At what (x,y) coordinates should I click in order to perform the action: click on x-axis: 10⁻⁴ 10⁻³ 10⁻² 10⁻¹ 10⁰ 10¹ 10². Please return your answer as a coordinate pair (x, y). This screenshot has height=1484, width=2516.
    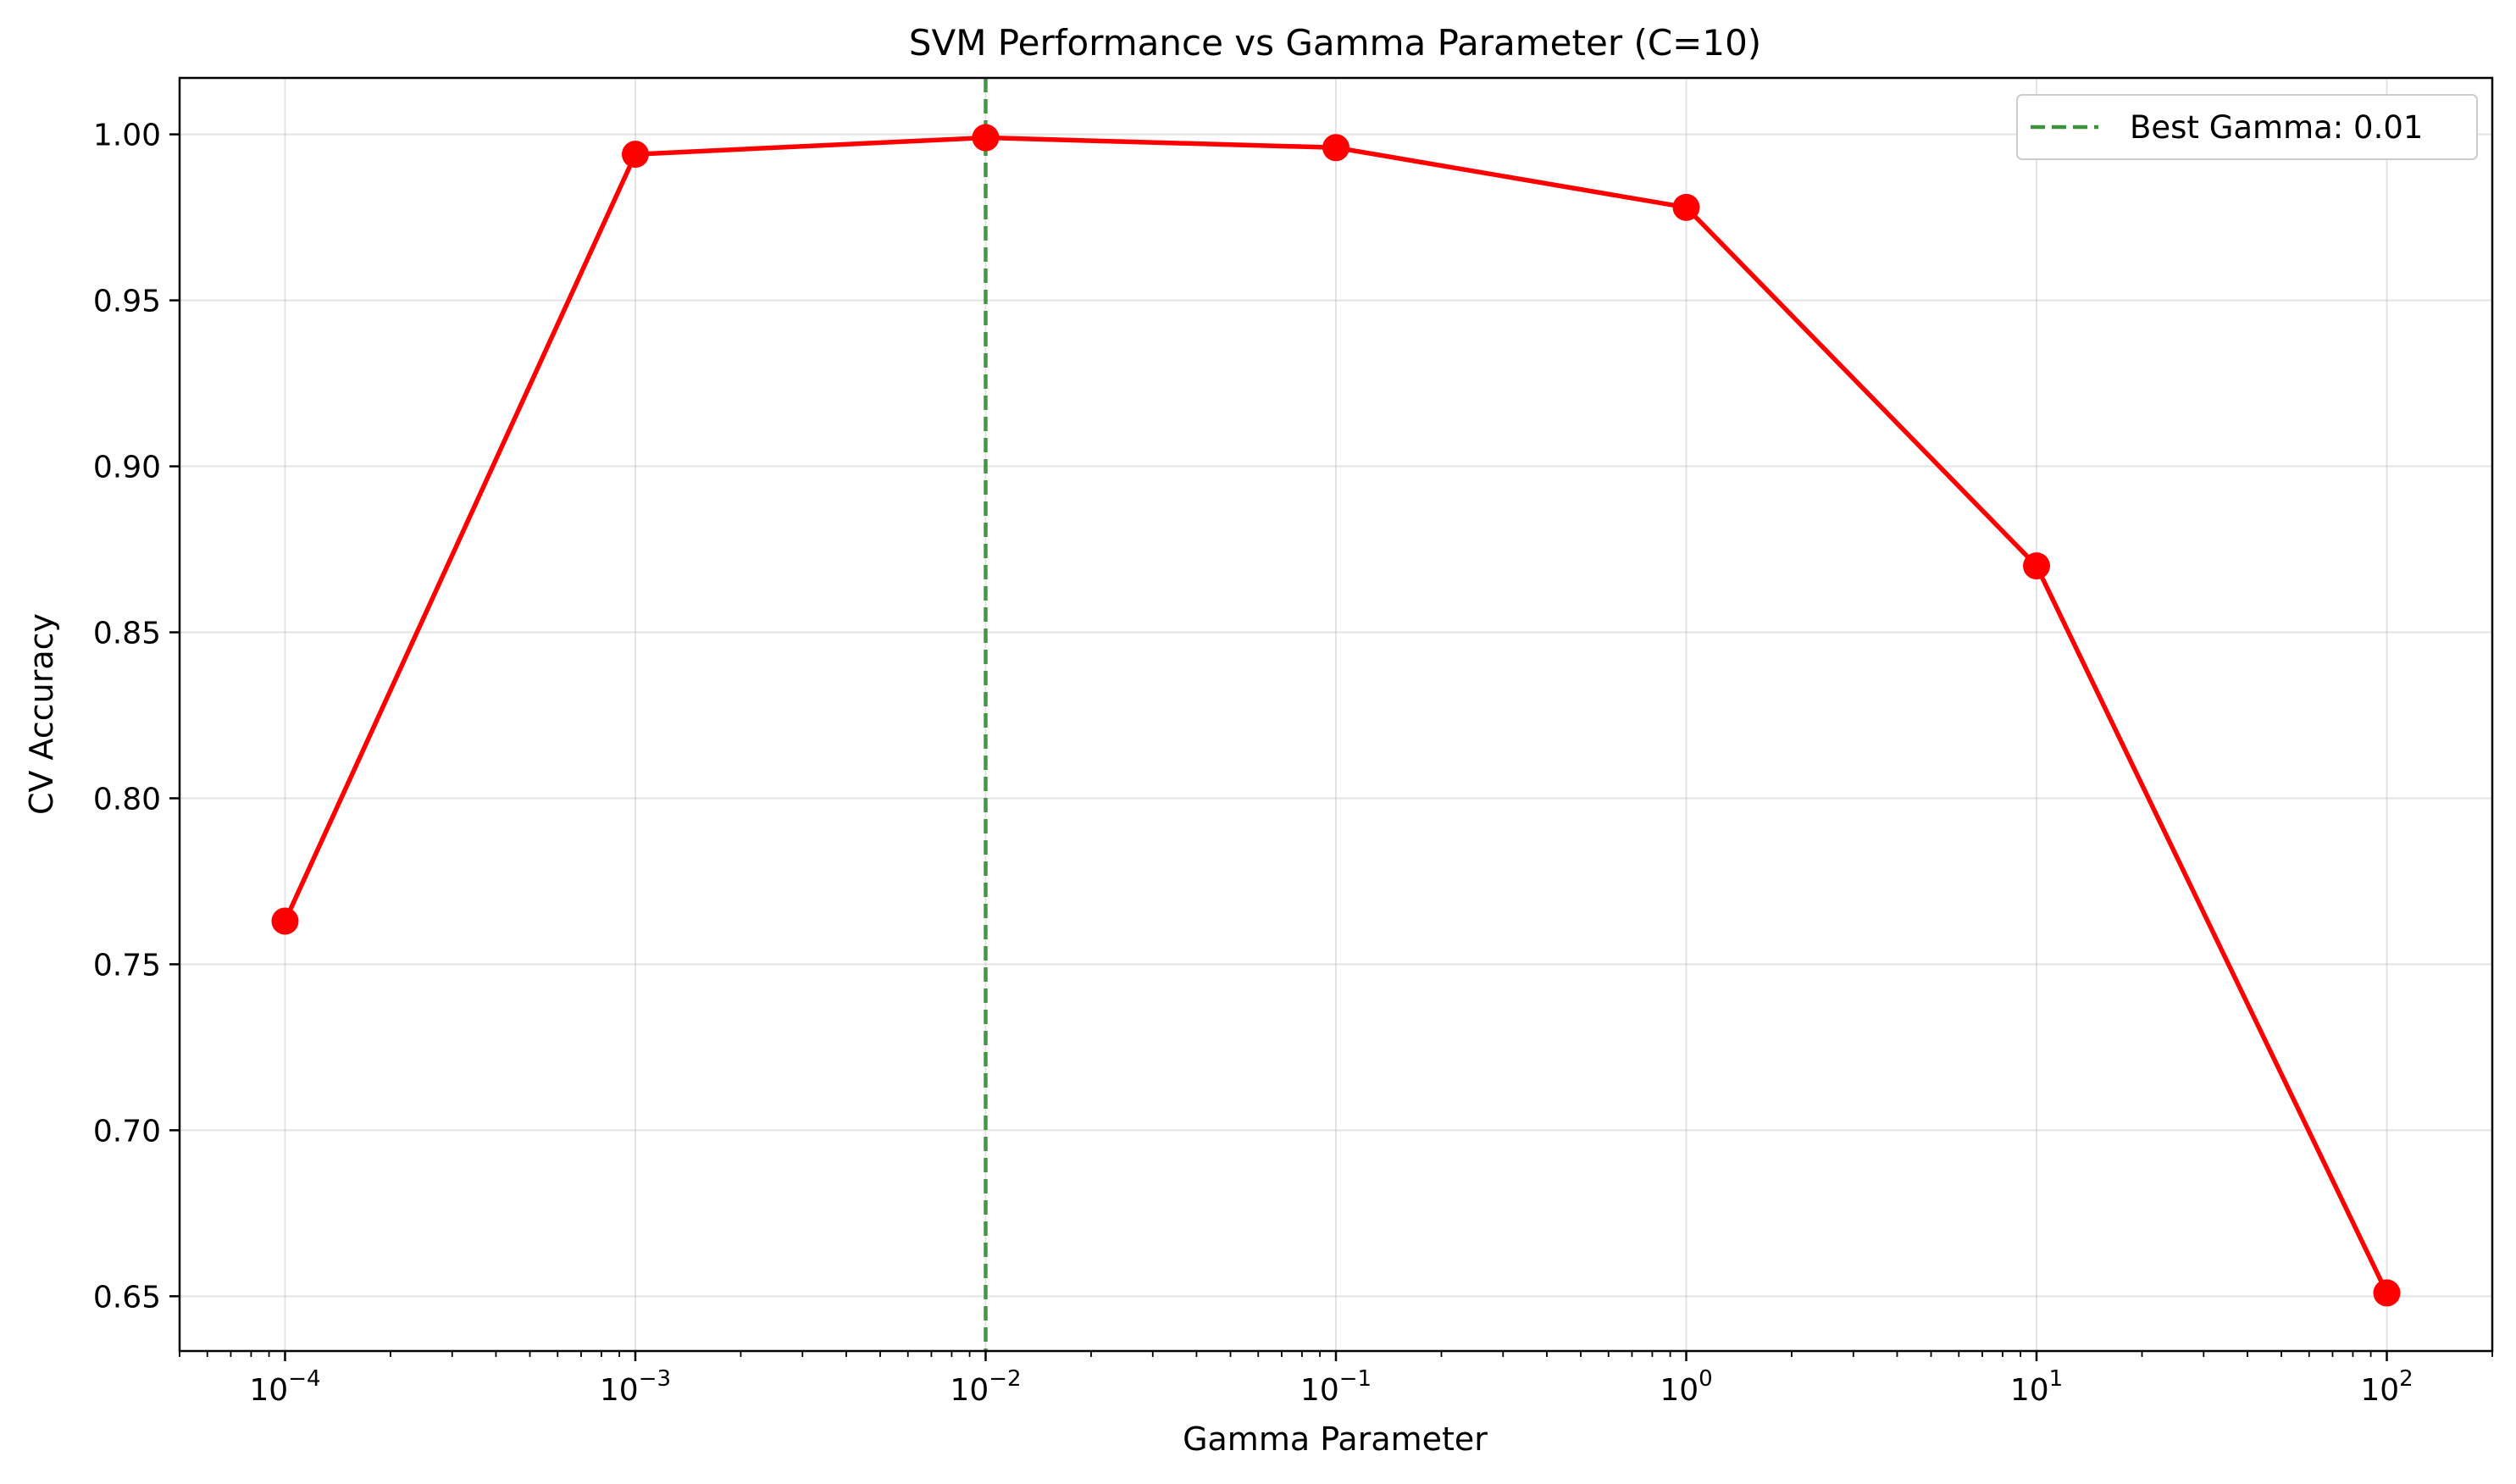
    Looking at the image, I should click on (1336, 1379).